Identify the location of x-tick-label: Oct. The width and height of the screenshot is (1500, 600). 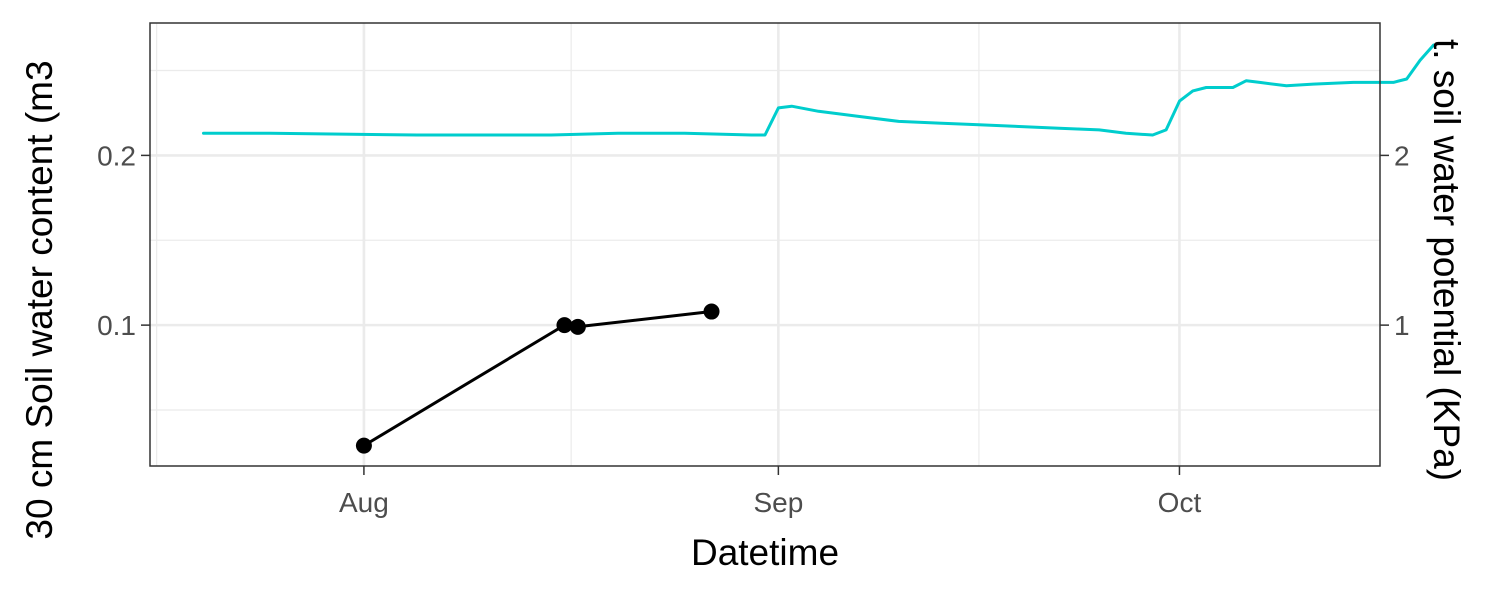
(1180, 502).